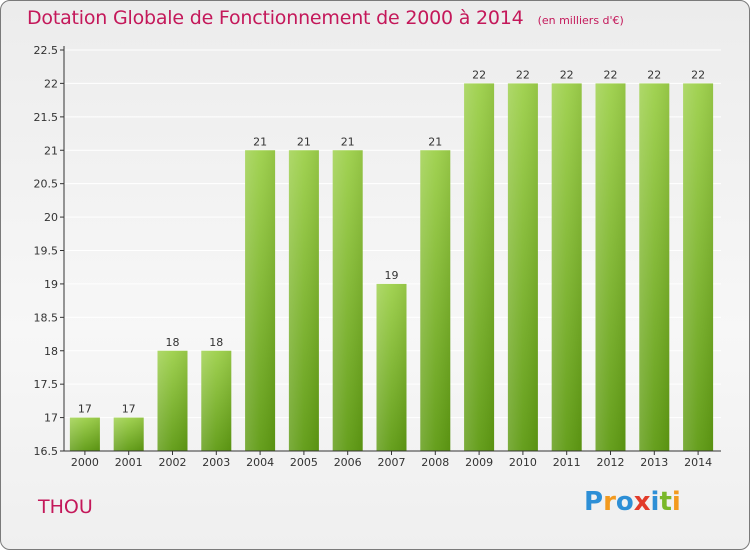  What do you see at coordinates (51, 83) in the screenshot?
I see `y-tick-label: 22` at bounding box center [51, 83].